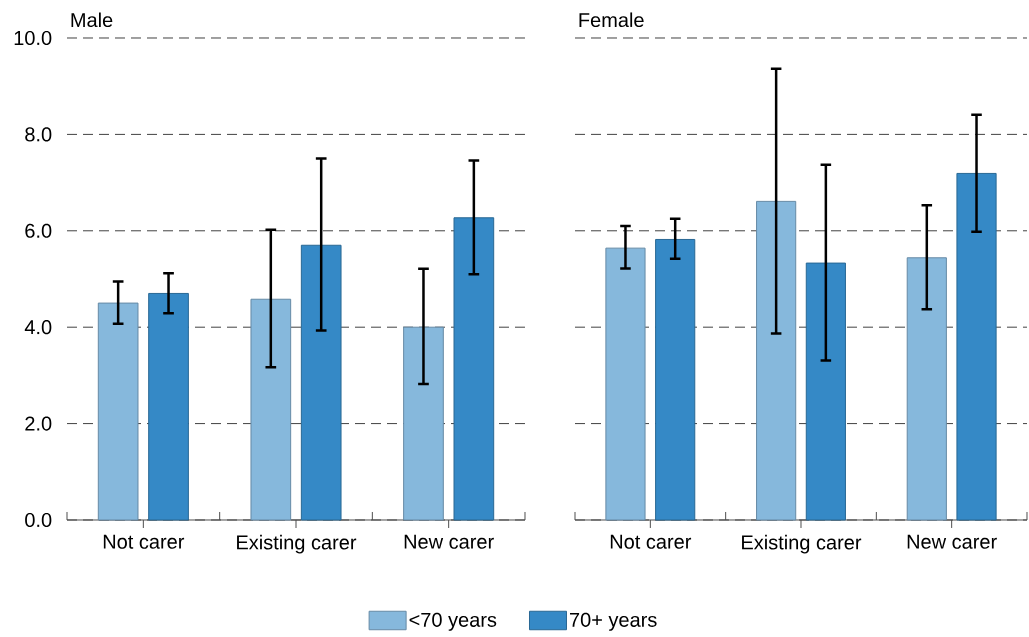 The height and width of the screenshot is (637, 1029). What do you see at coordinates (38, 520) in the screenshot?
I see `y-tick-label: 0.0` at bounding box center [38, 520].